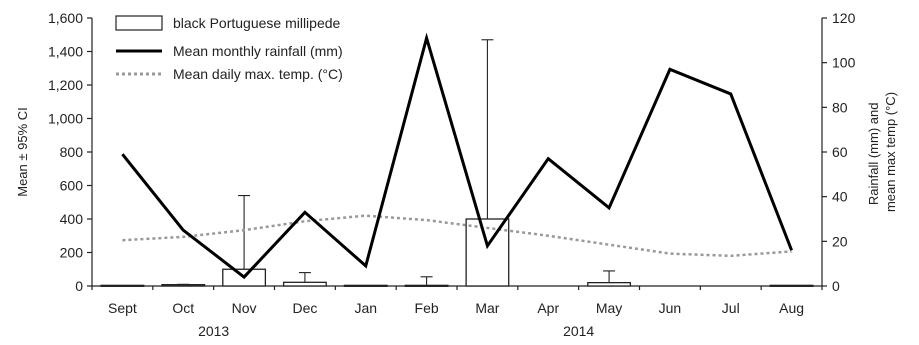 This screenshot has height=345, width=919. What do you see at coordinates (487, 308) in the screenshot?
I see `x-tick-label: Mar` at bounding box center [487, 308].